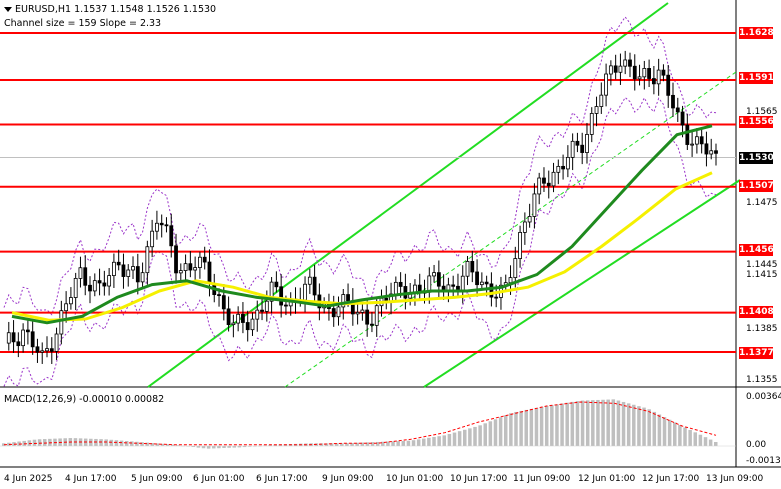  I want to click on time-tick: 13 Jun 09:00, so click(735, 479).